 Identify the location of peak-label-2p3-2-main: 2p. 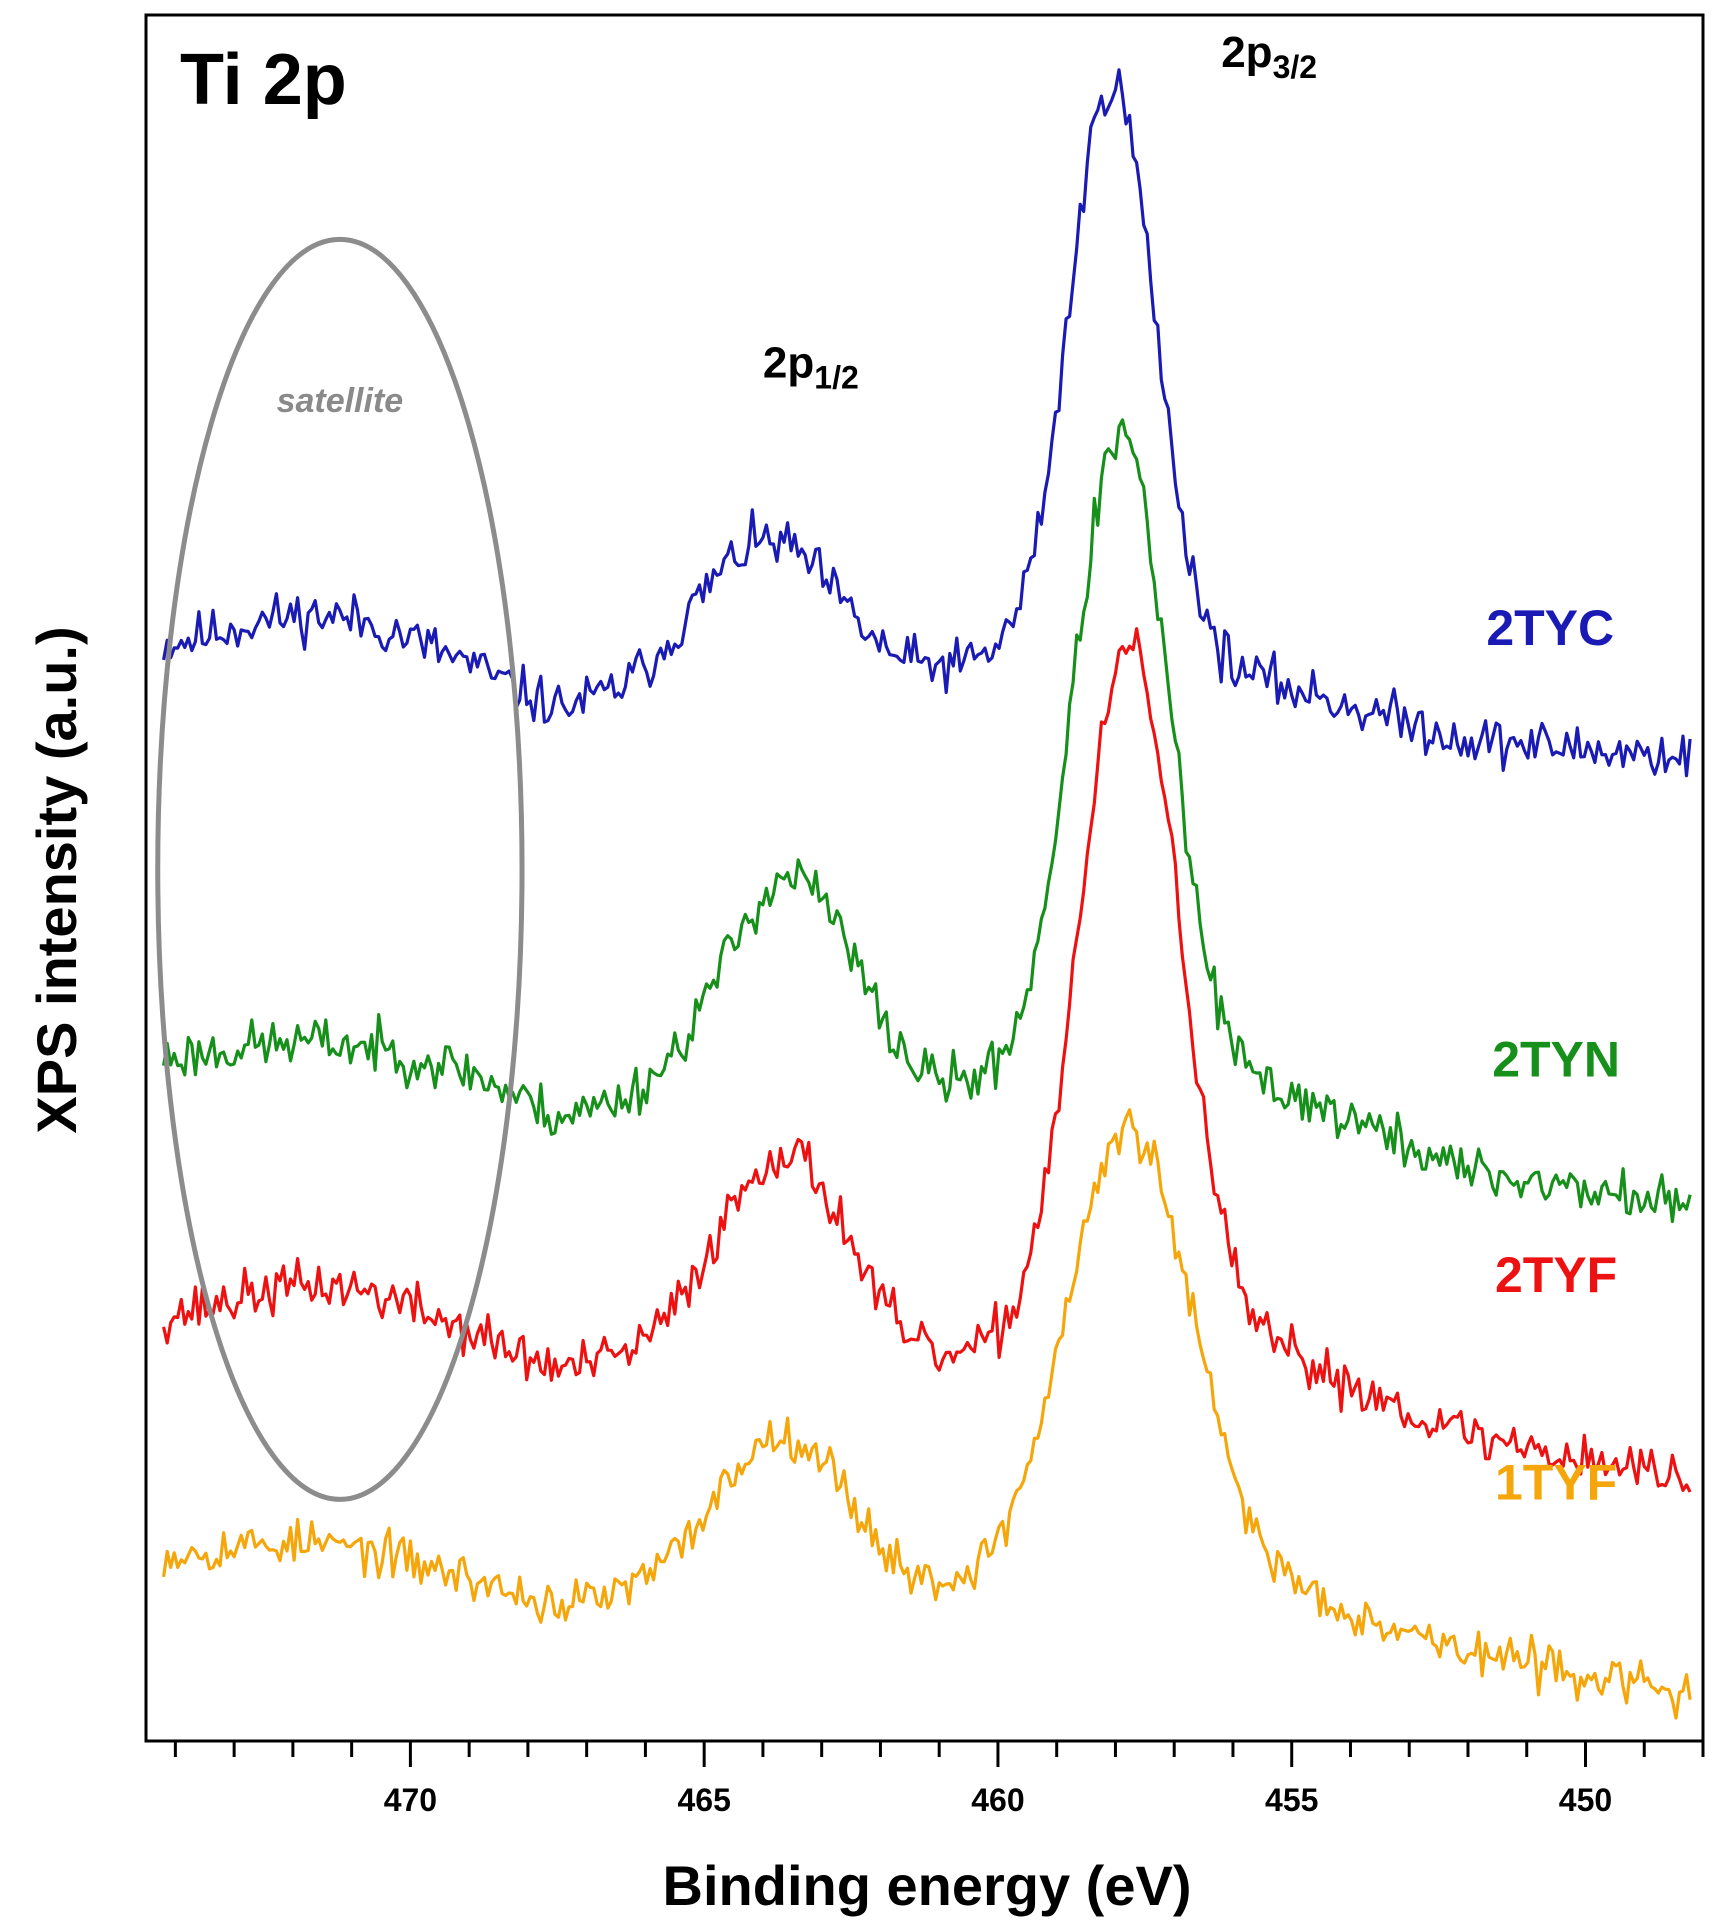
(1246, 52).